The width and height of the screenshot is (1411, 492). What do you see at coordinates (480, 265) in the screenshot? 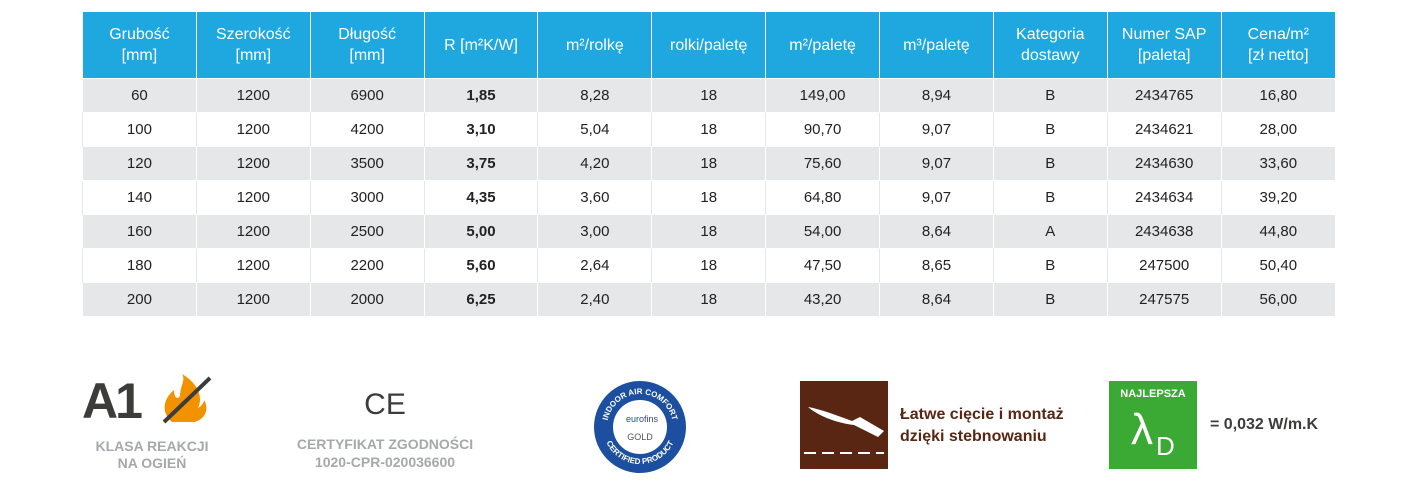
I see `table-cell: 5,60` at bounding box center [480, 265].